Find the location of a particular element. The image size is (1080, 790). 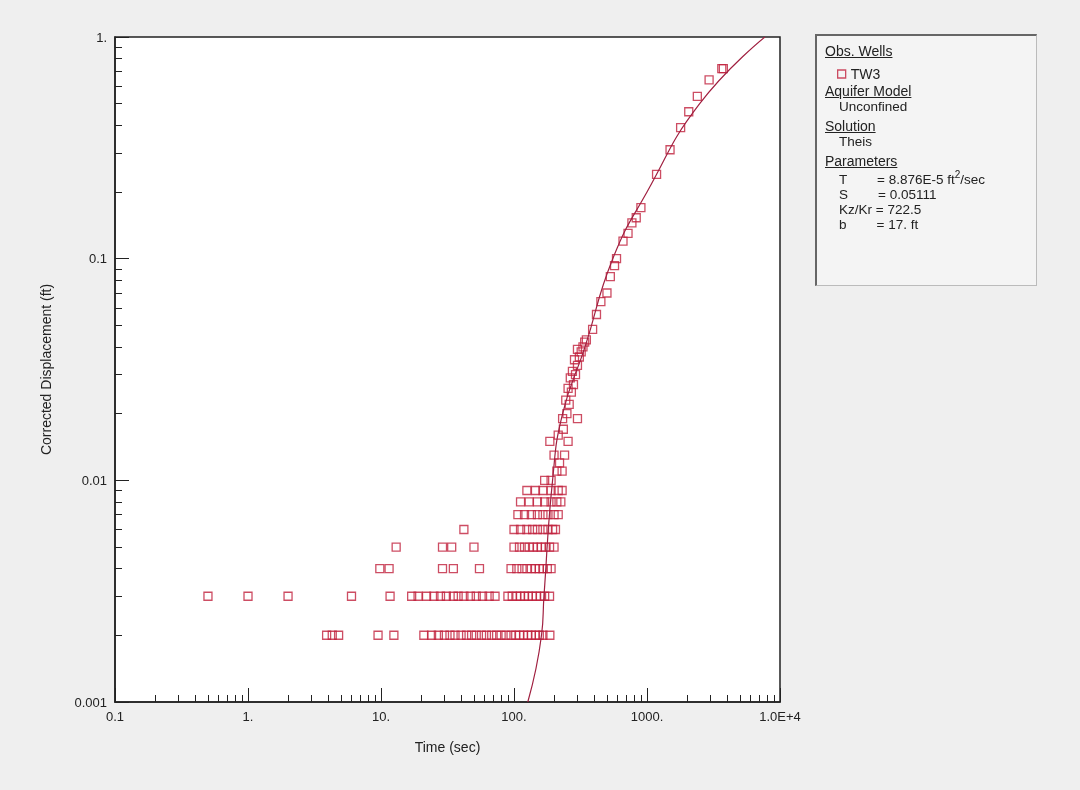

text: Aquifer Model is located at coordinates (869, 91).